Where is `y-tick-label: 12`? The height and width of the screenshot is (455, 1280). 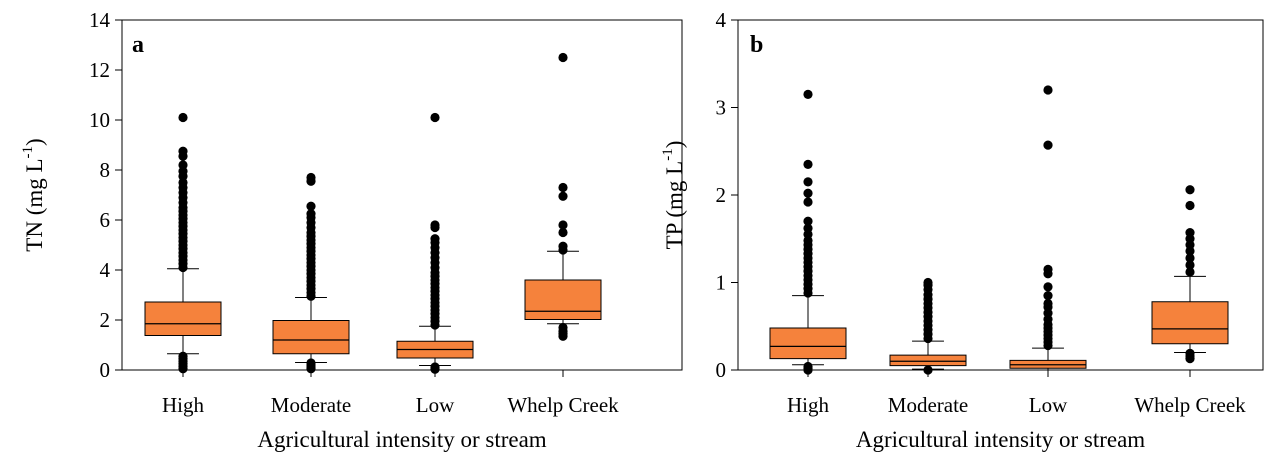
y-tick-label: 12 is located at coordinates (99, 70).